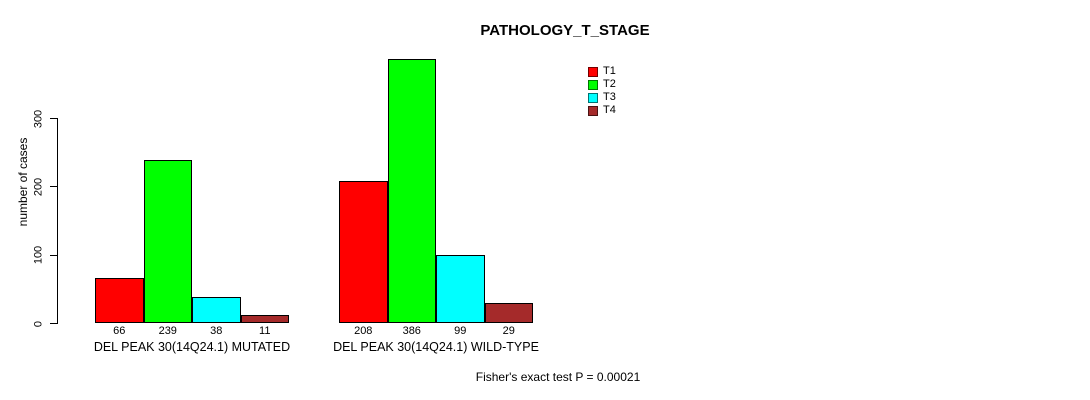 This screenshot has width=1090, height=400. Describe the element at coordinates (167, 331) in the screenshot. I see `bar-value-label: 239` at that location.